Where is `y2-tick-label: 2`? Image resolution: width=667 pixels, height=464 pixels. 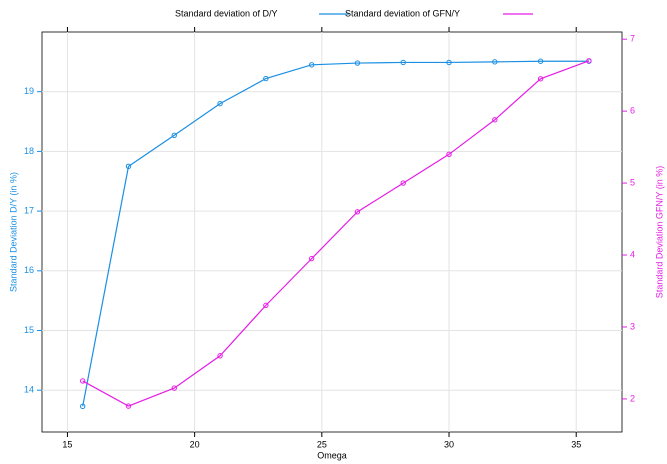 y2-tick-label: 2 is located at coordinates (632, 398).